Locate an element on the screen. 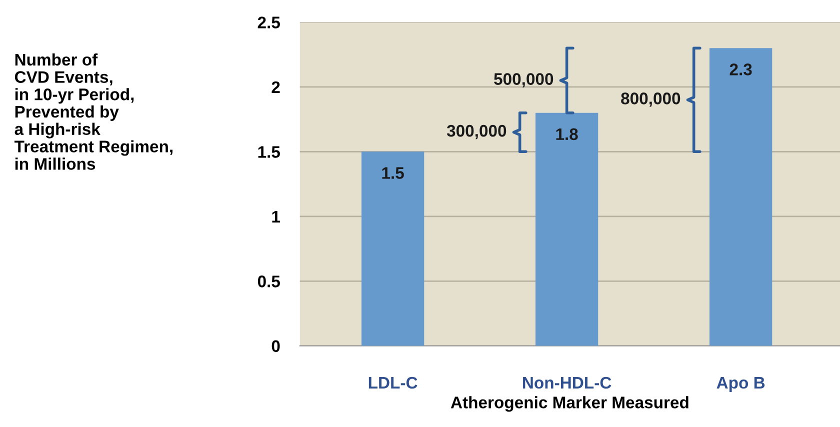  data-label: 1.5 is located at coordinates (393, 173).